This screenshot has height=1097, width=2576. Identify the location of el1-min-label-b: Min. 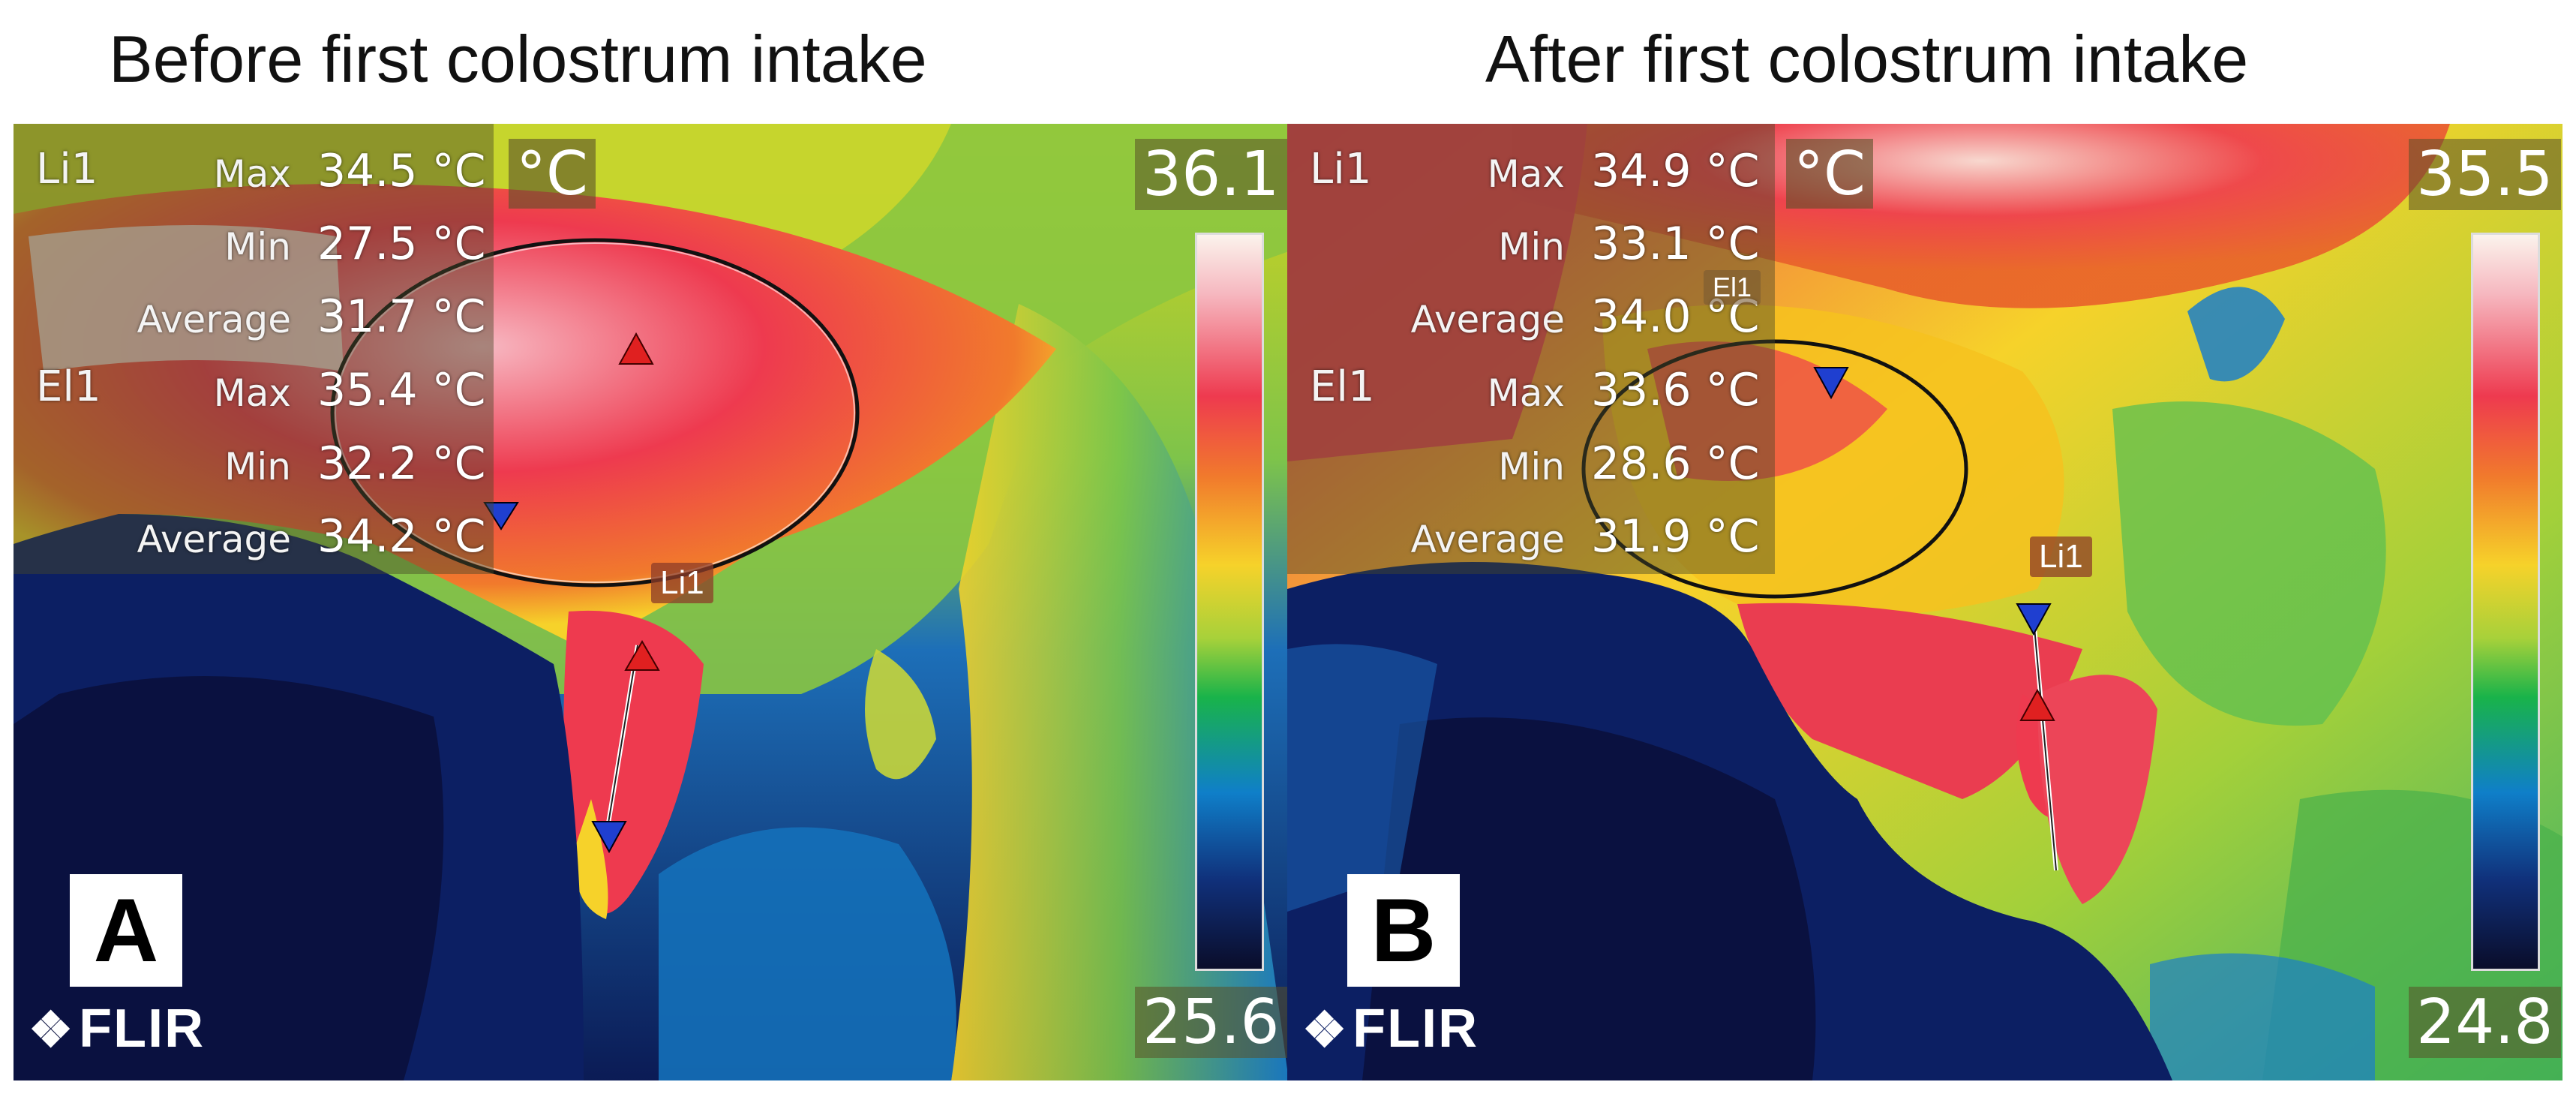
(1531, 466).